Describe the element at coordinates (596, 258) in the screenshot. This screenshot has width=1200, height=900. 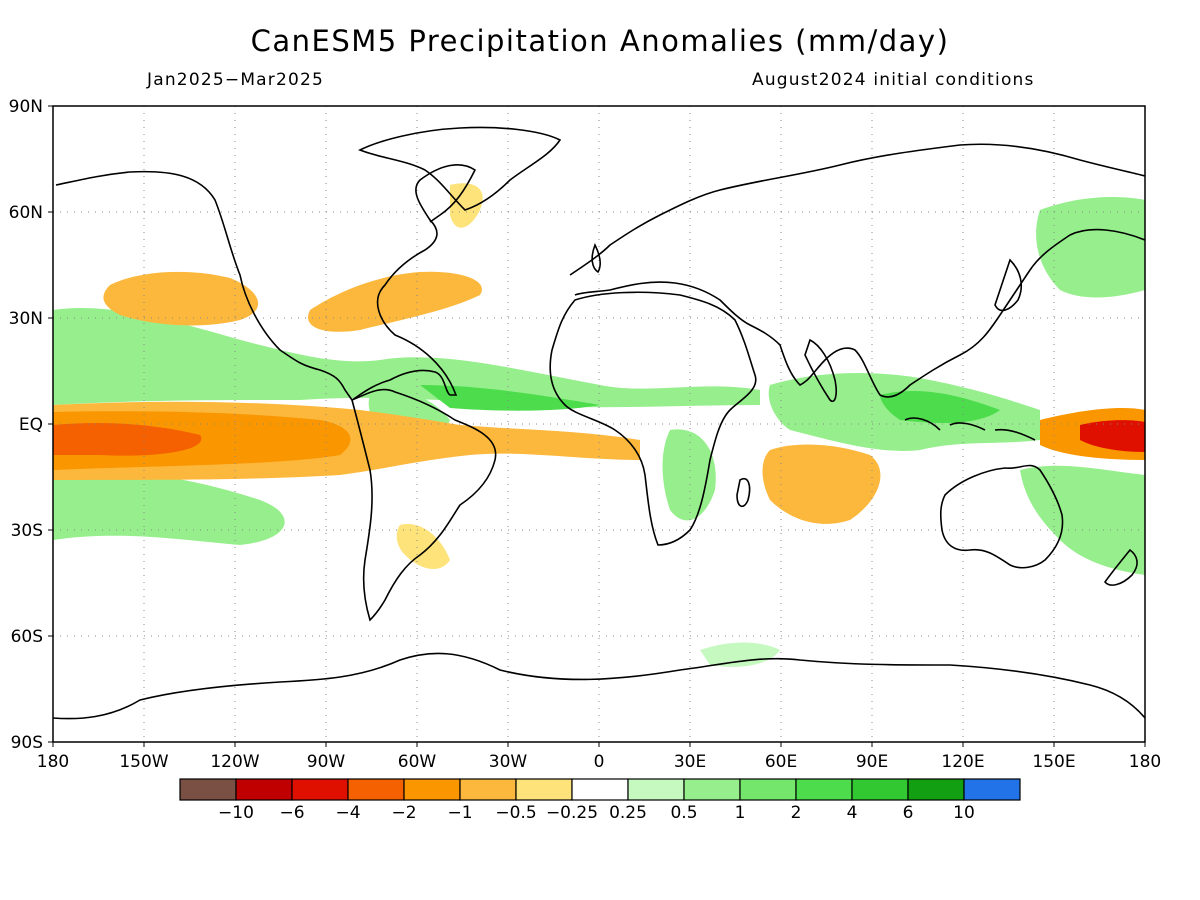
I see `coastline-uk` at that location.